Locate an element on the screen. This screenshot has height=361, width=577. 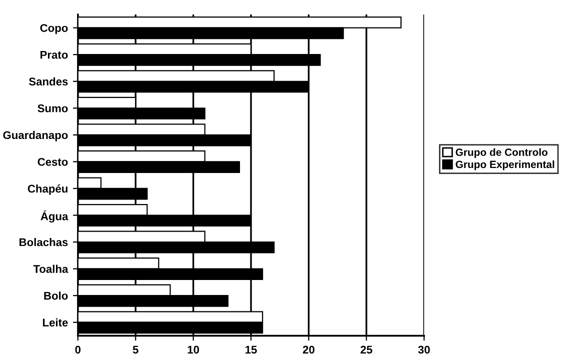
x-tick-label: 5 is located at coordinates (135, 350).